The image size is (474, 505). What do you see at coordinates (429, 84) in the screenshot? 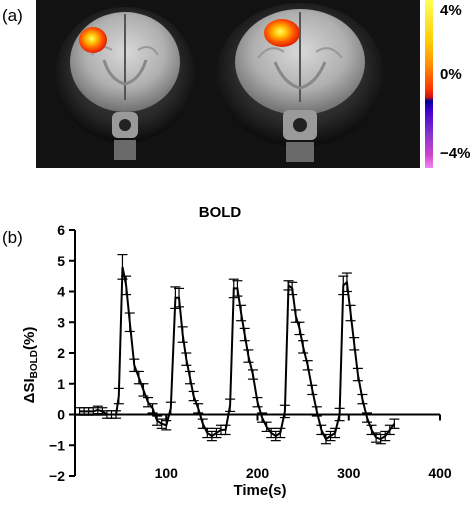
I see `colorbar` at bounding box center [429, 84].